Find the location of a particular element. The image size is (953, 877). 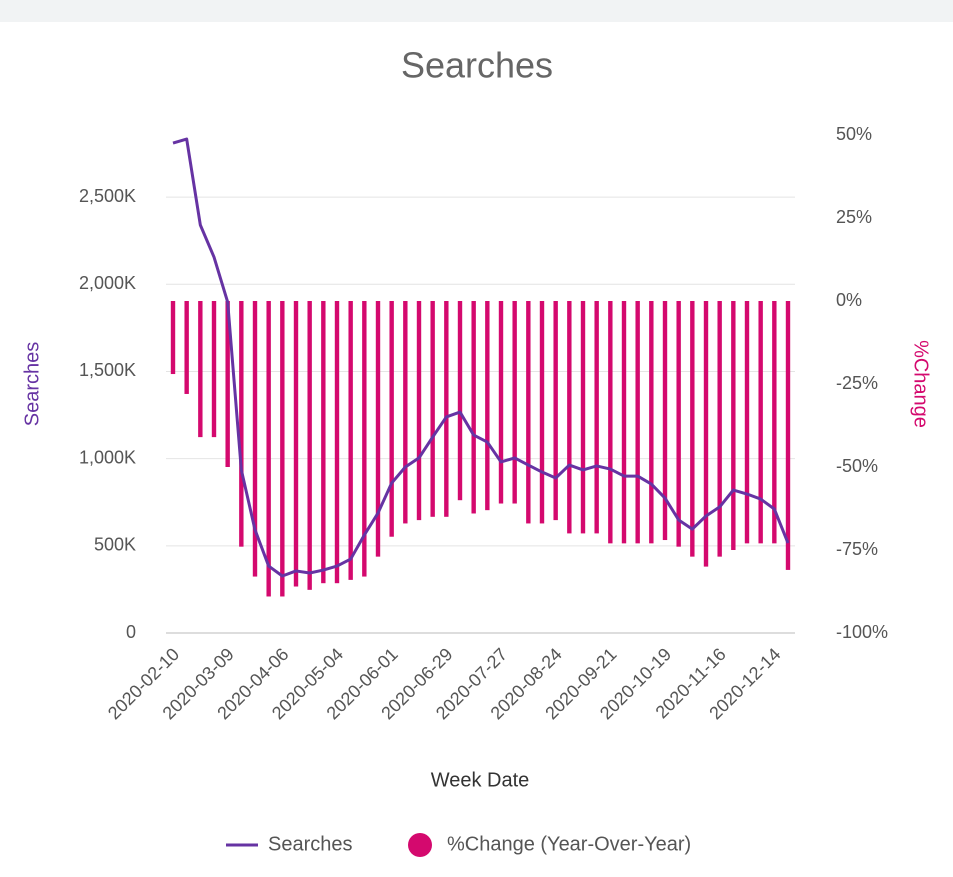

legend-dot is located at coordinates (420, 845).